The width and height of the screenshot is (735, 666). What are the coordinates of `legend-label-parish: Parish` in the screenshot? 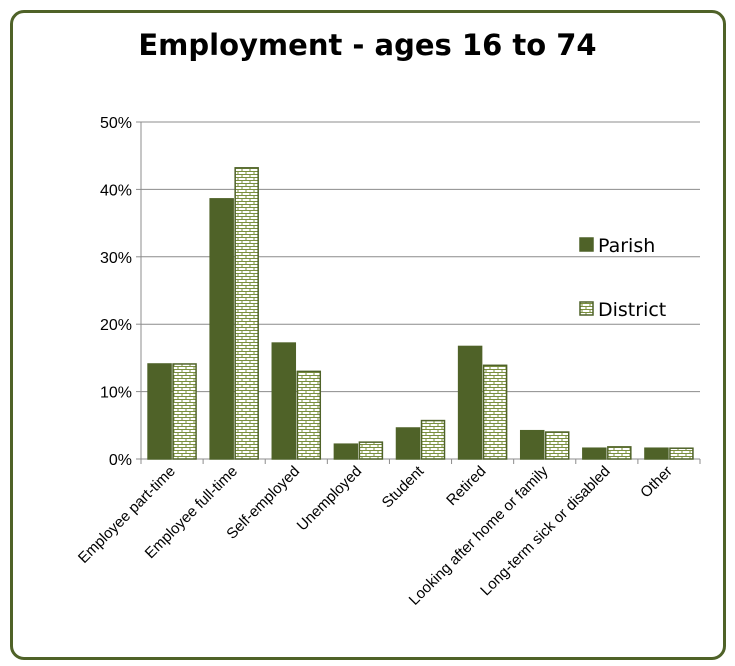 It's located at (626, 246).